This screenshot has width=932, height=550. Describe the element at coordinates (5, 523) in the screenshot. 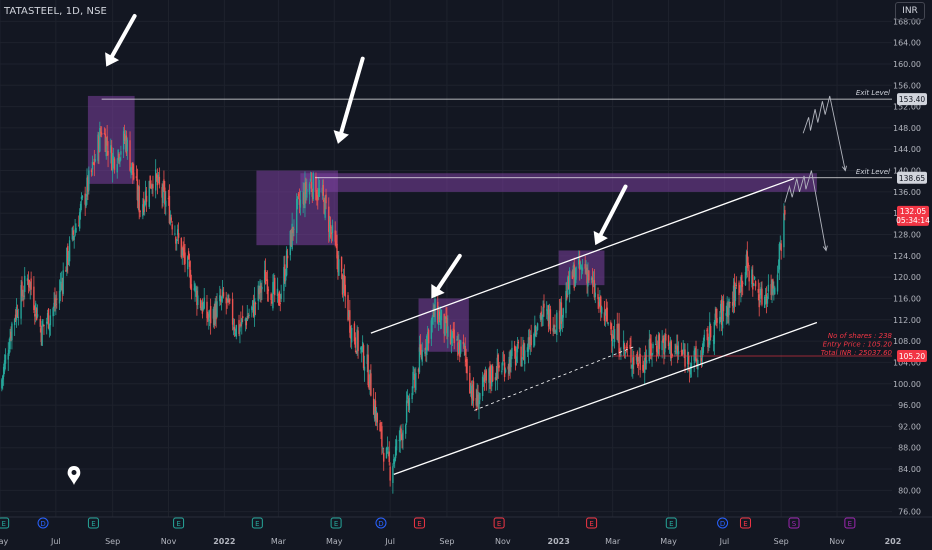

I see `event-marker-e: E` at that location.